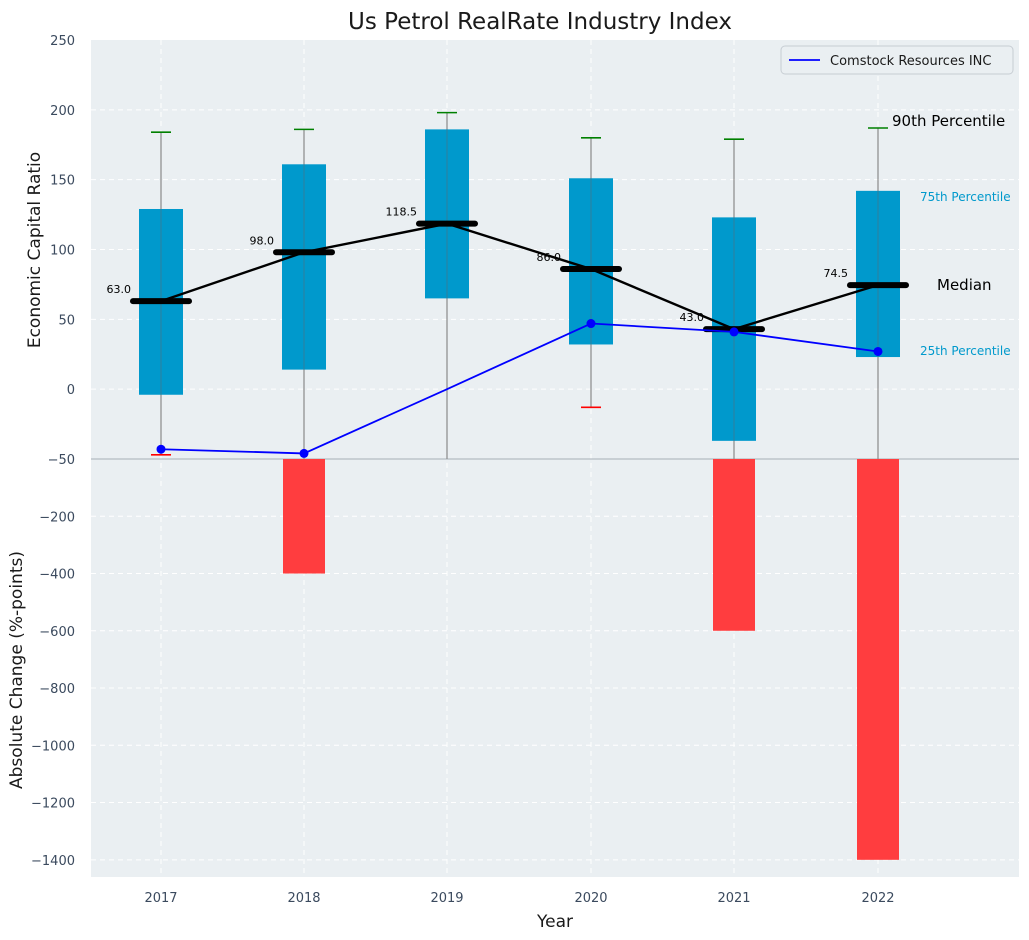  I want to click on chart-title: Us Petrol RealRate Industry Index, so click(540, 22).